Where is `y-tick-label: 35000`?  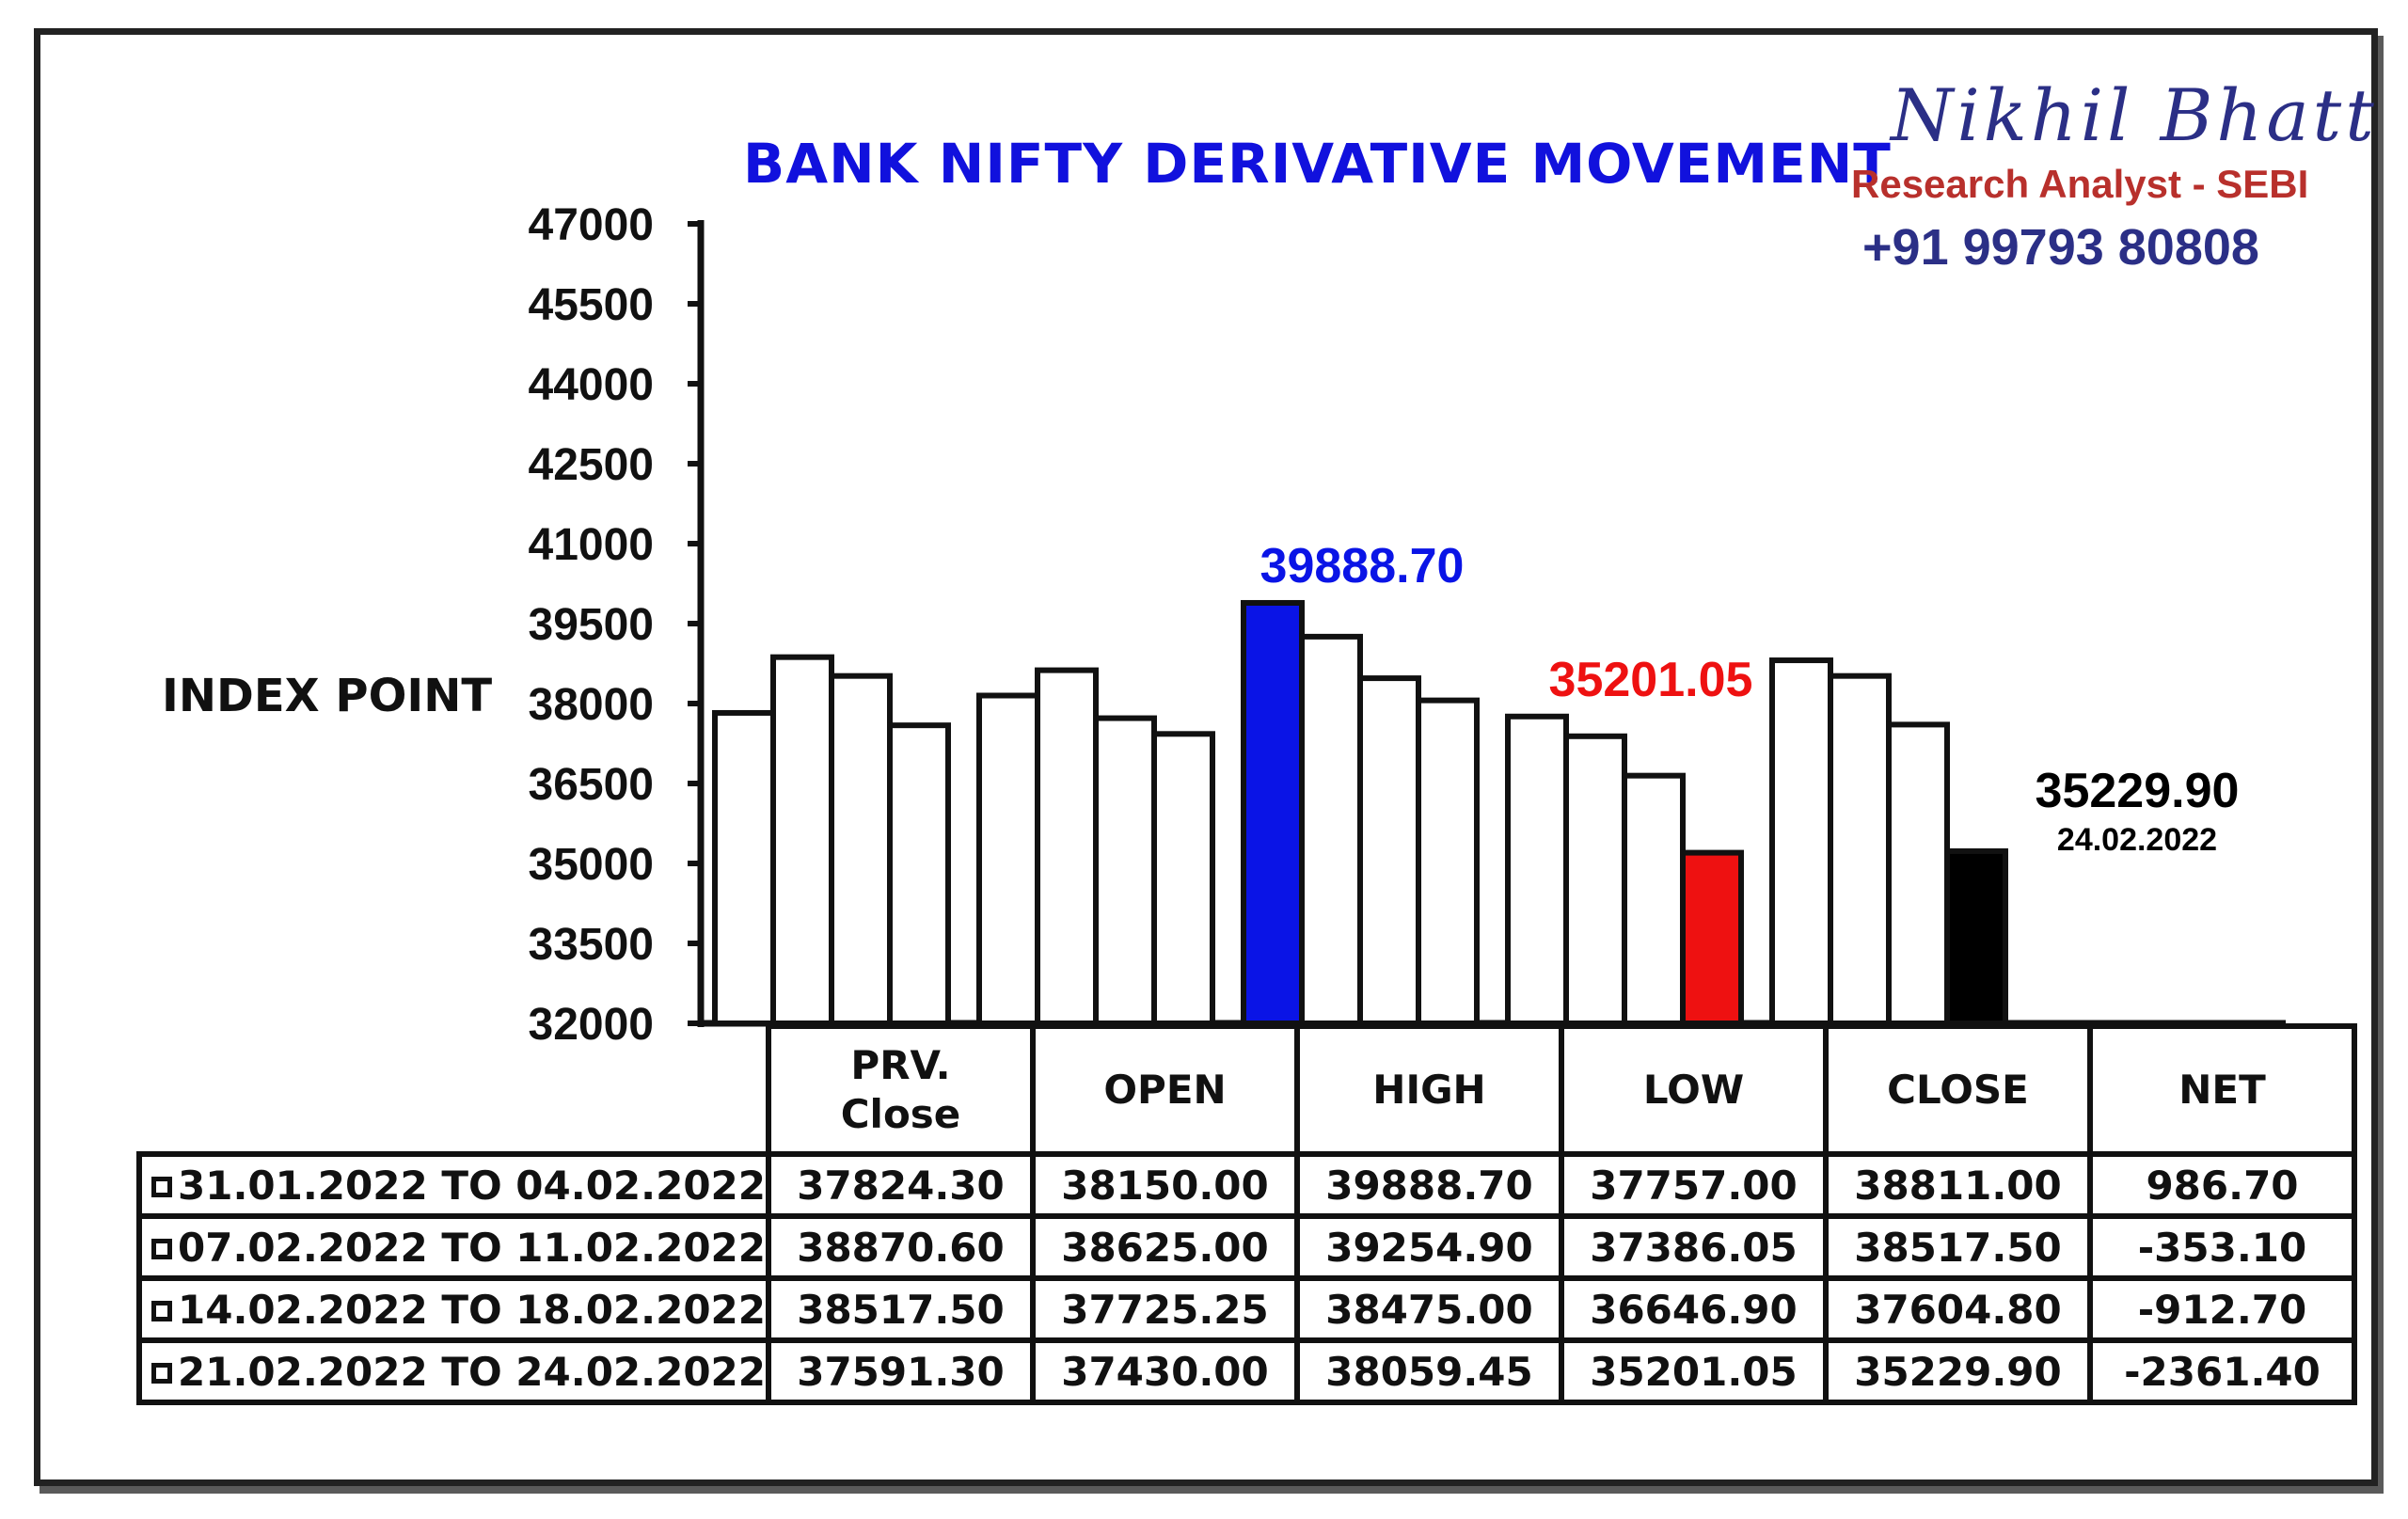
y-tick-label: 35000 is located at coordinates (592, 865).